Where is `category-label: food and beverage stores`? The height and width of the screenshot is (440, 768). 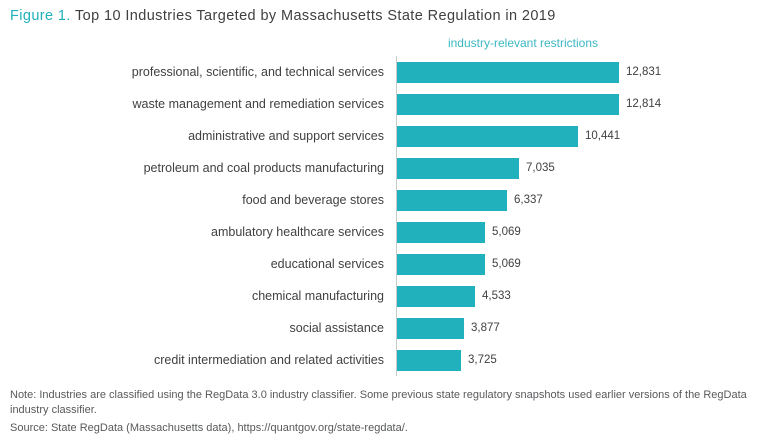 category-label: food and beverage stores is located at coordinates (313, 200).